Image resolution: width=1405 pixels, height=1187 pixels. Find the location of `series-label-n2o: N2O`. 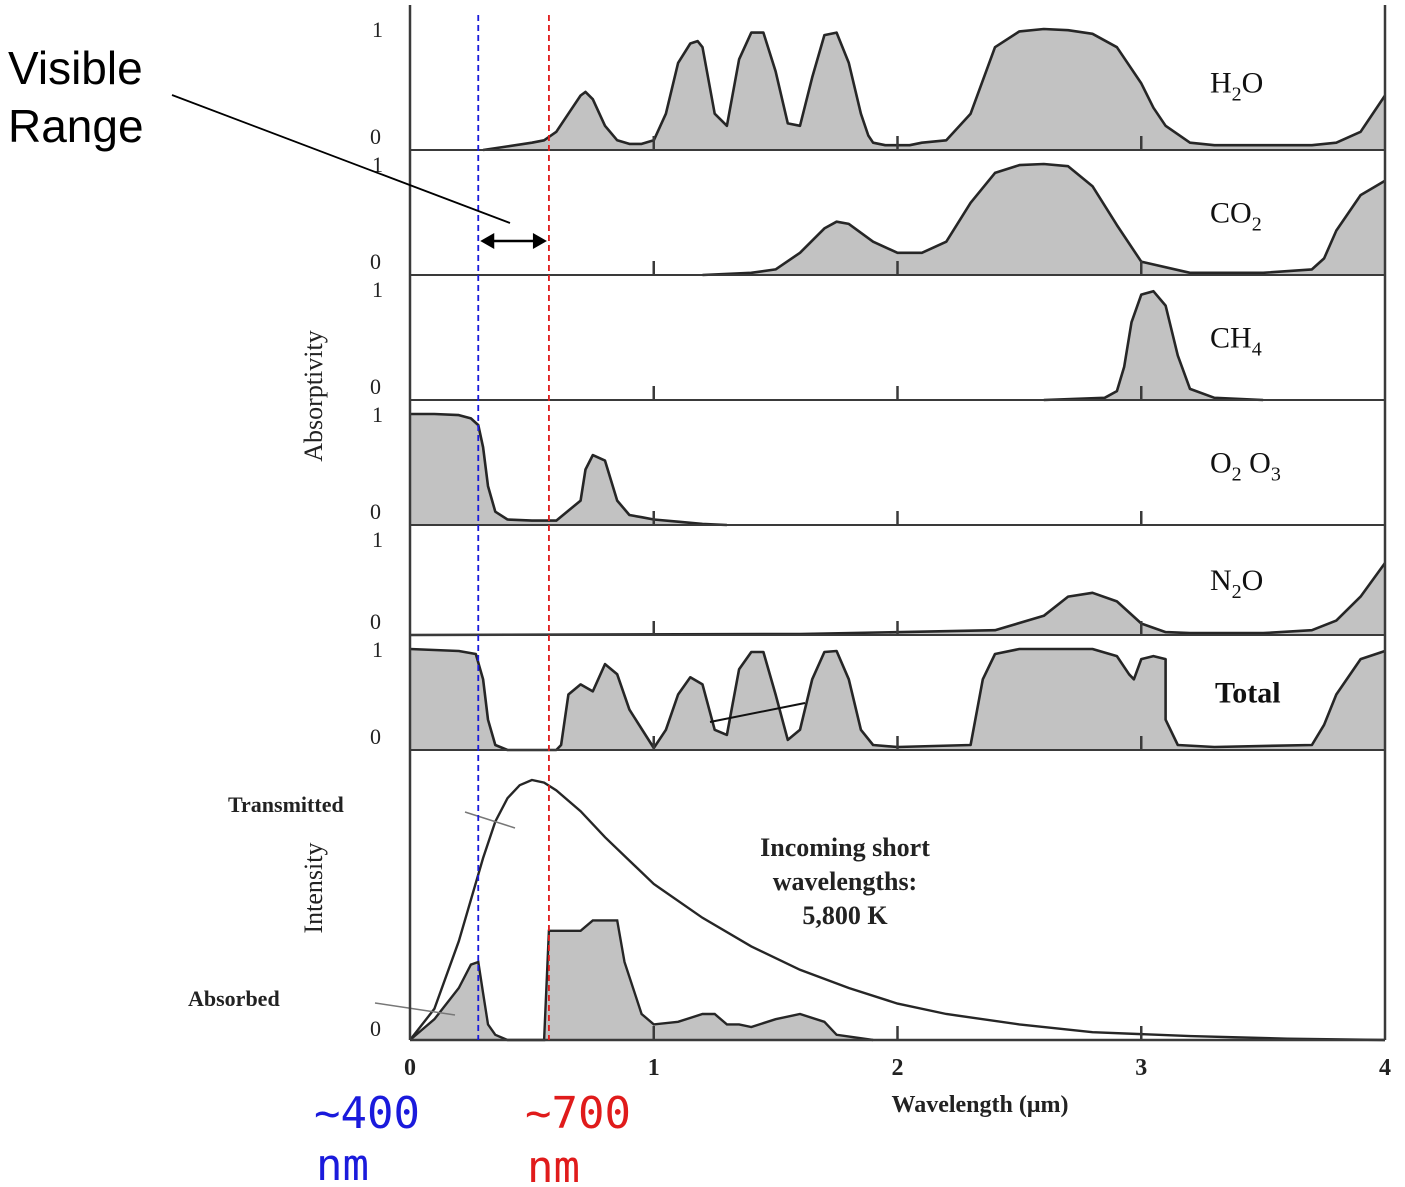

series-label-n2o: N2O is located at coordinates (1236, 583).